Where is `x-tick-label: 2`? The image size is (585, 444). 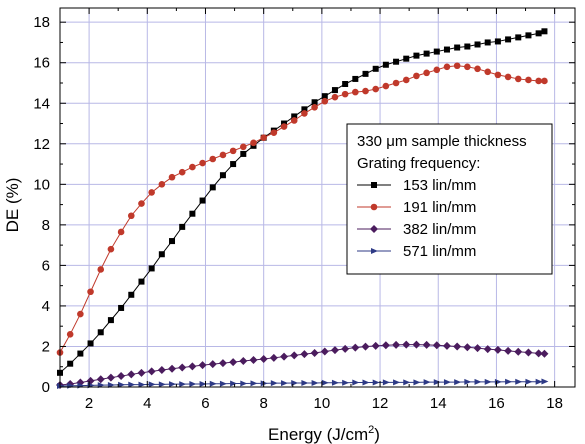 x-tick-label: 2 is located at coordinates (89, 403).